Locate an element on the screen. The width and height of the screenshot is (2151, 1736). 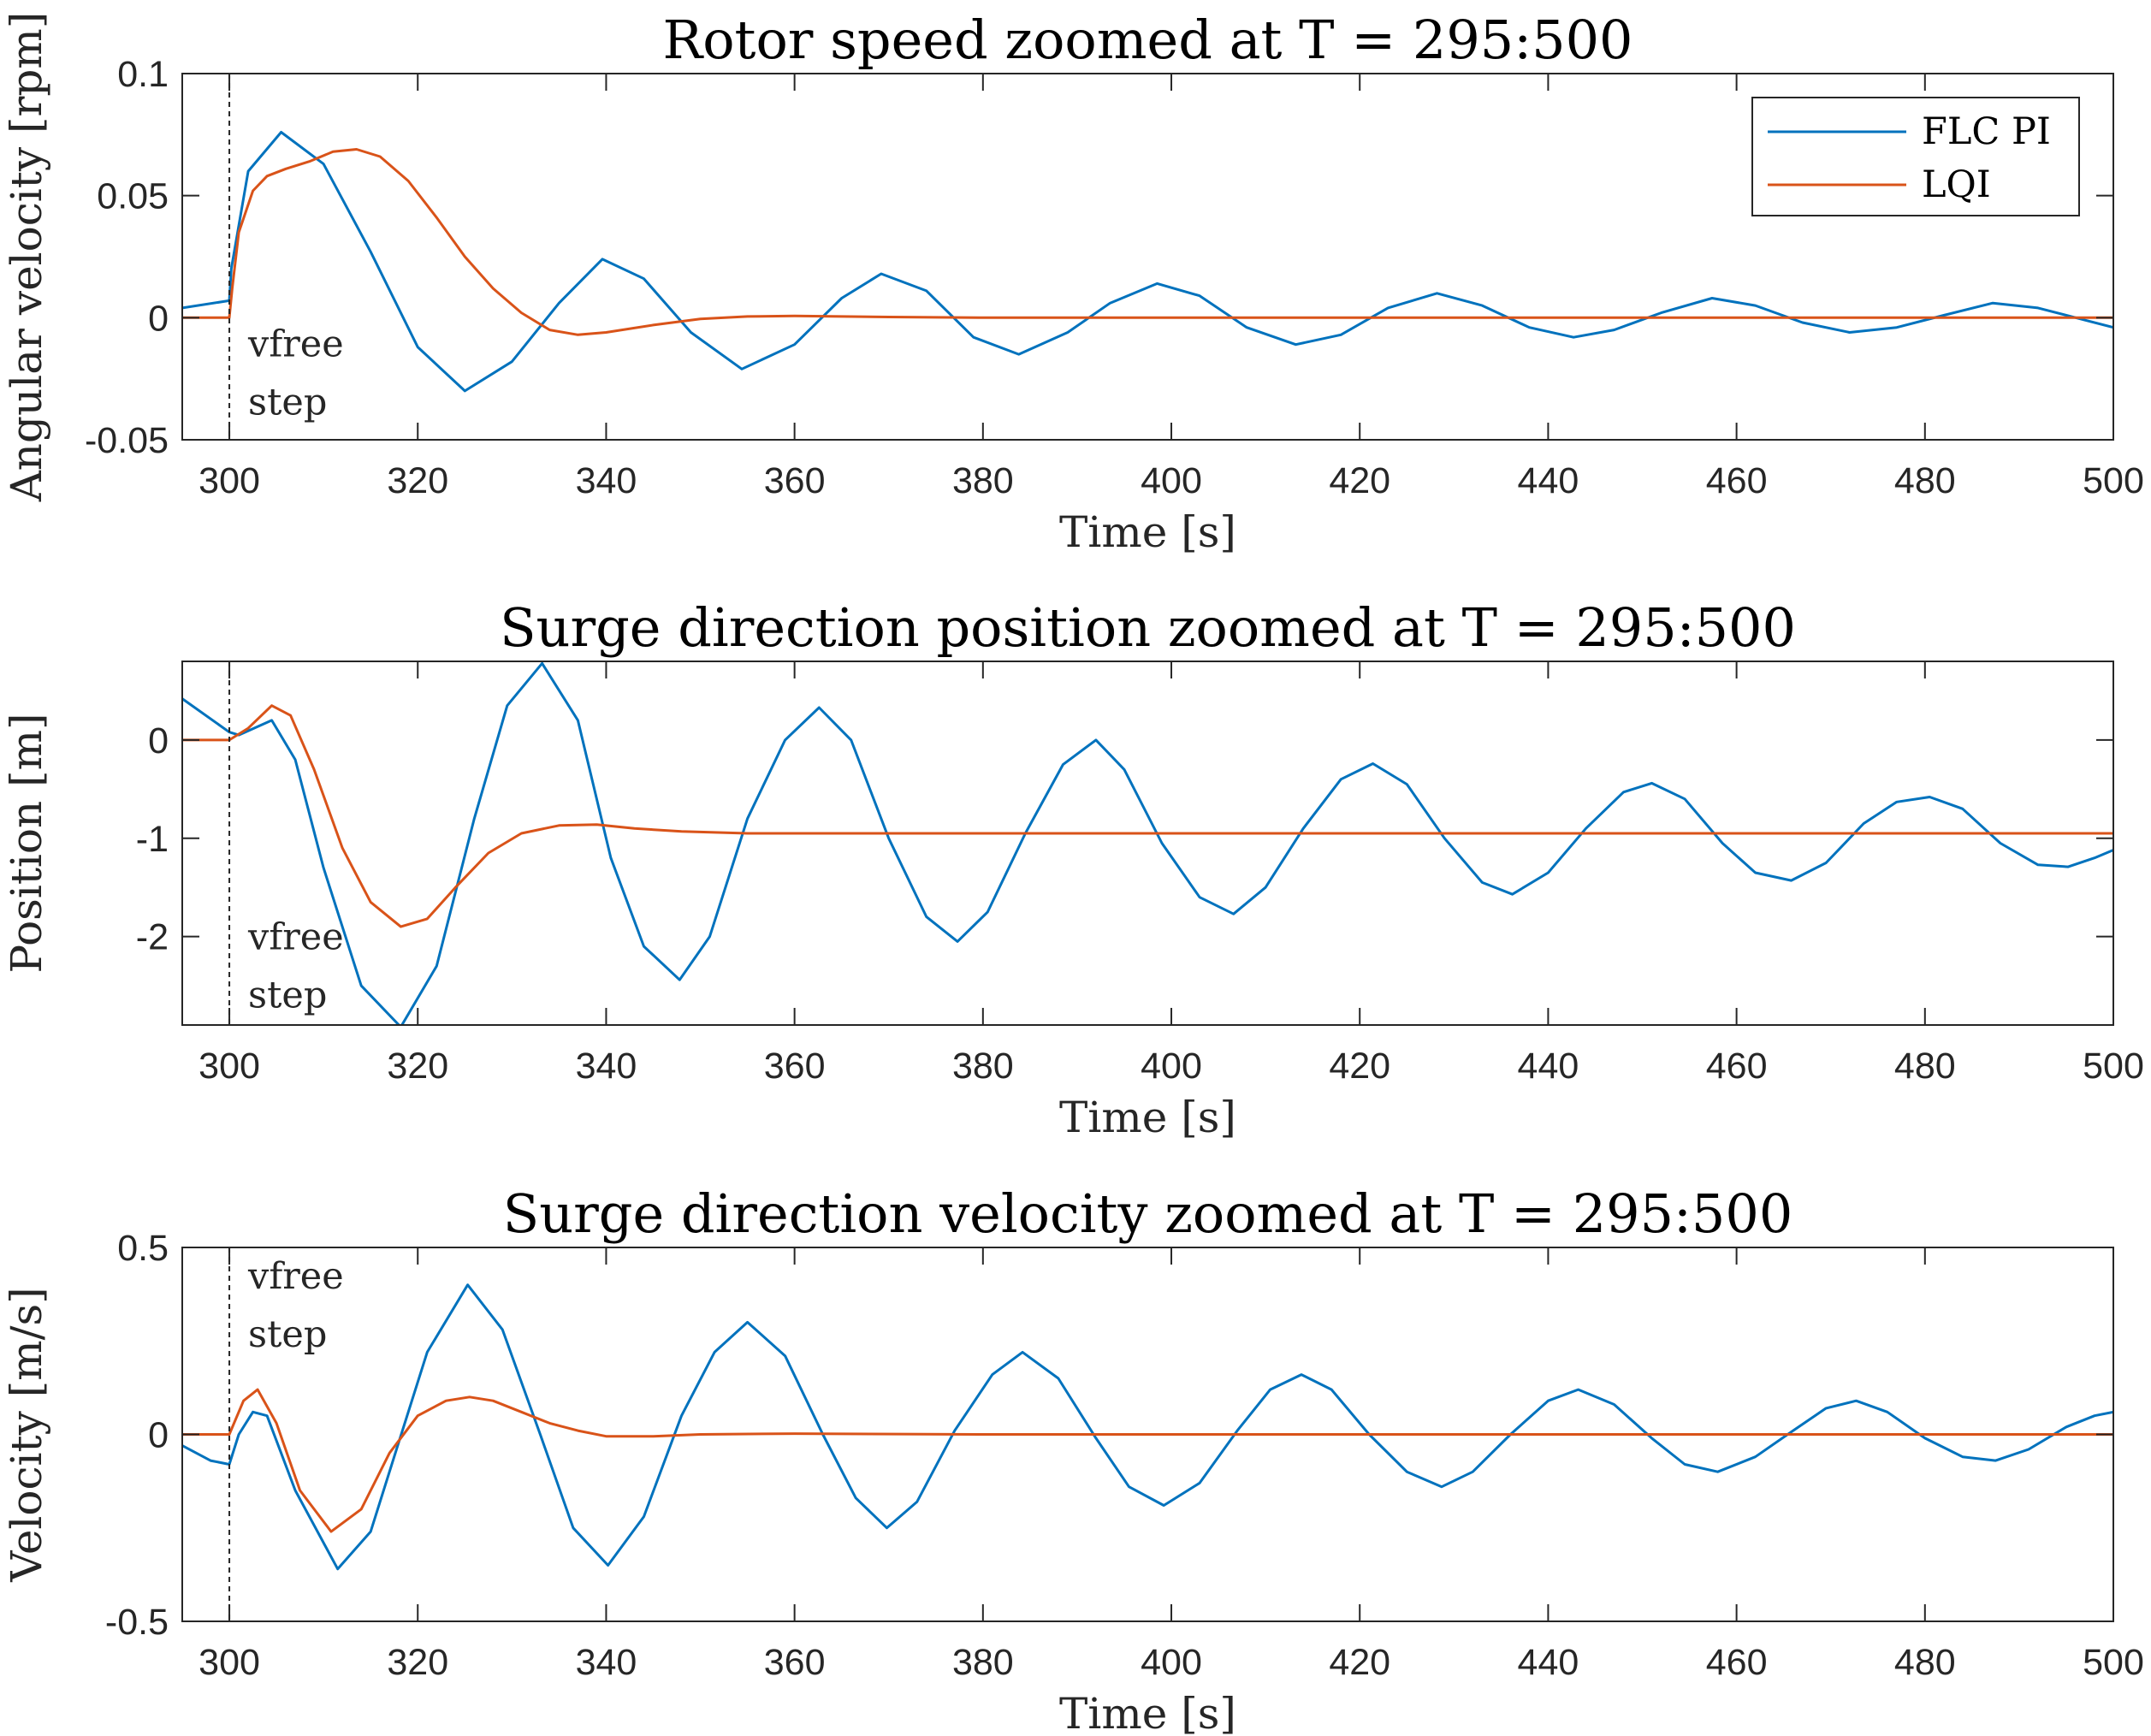
y-axis-label: Position [m] is located at coordinates (27, 843).